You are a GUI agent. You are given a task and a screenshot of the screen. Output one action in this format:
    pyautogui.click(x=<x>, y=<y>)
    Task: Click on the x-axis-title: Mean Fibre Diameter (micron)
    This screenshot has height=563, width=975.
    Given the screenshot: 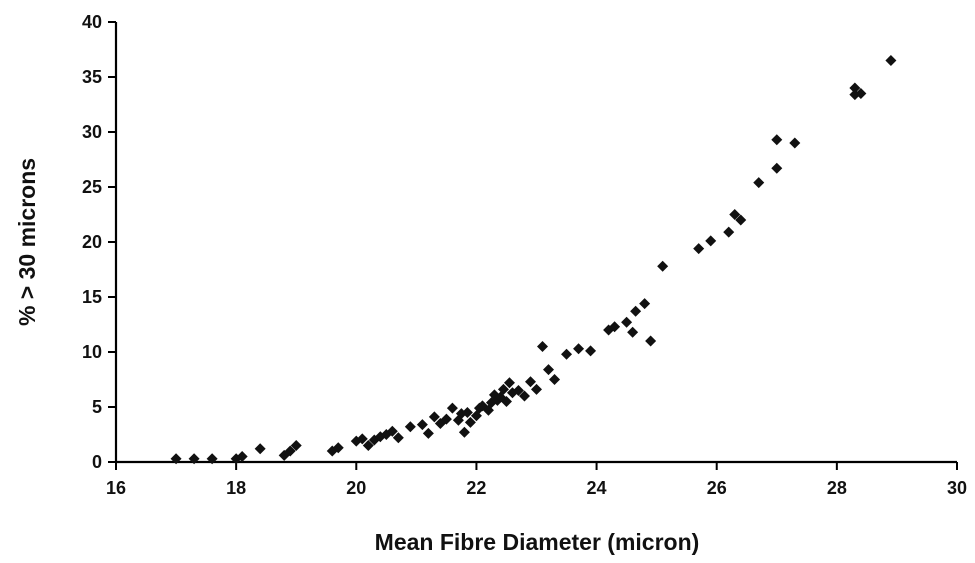 What is the action you would take?
    pyautogui.click(x=537, y=542)
    